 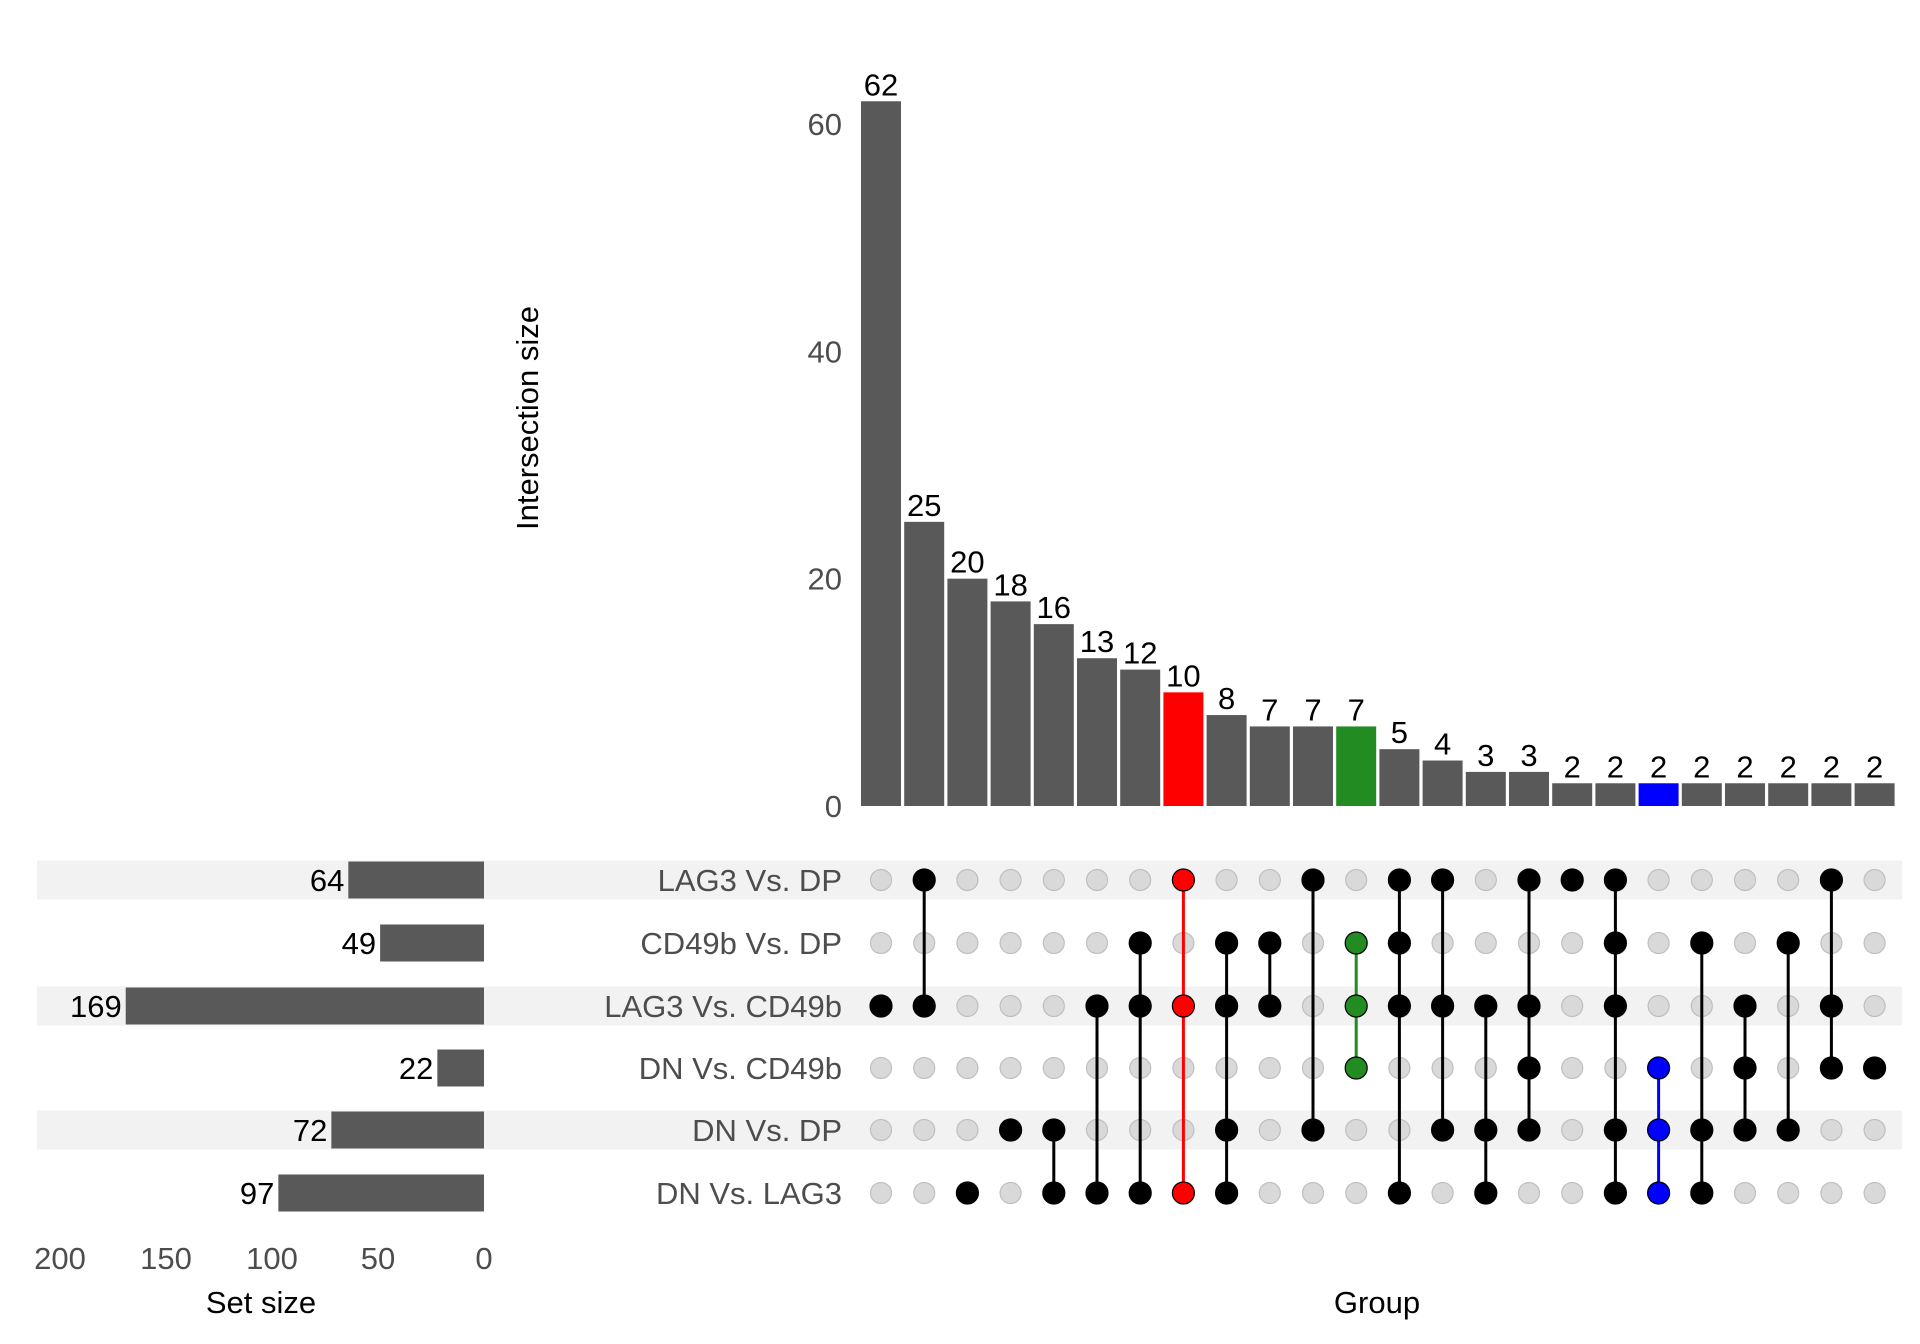 I want to click on set-size-axis-label: Set size, so click(x=261, y=1302).